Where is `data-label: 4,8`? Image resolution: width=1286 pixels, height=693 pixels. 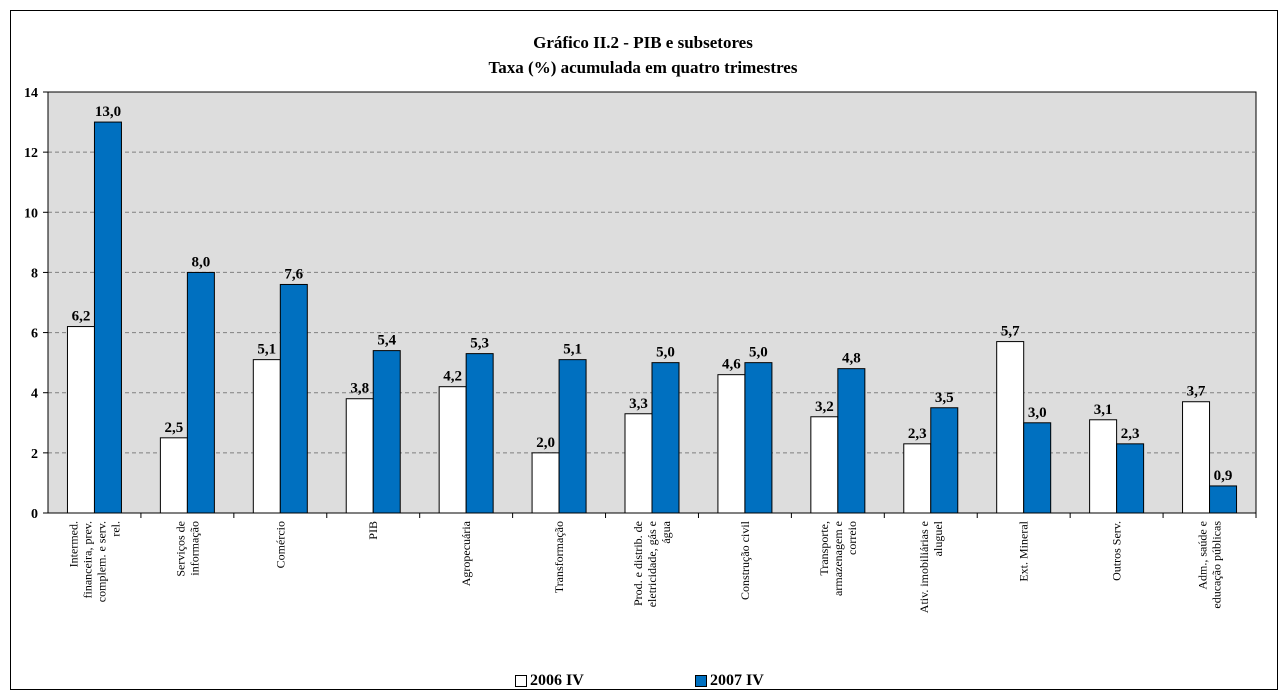
data-label: 4,8 is located at coordinates (851, 359).